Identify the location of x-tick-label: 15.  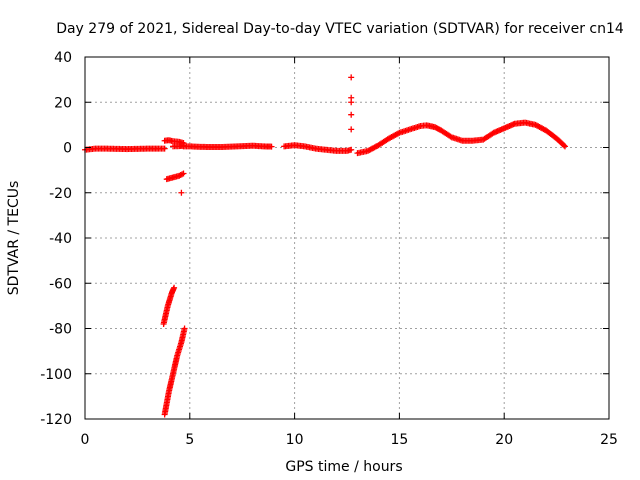
(399, 440).